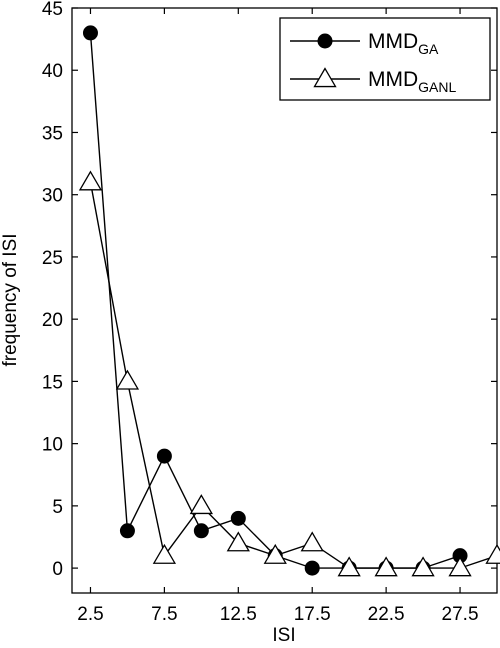  I want to click on y-tick-label: 20, so click(52, 320).